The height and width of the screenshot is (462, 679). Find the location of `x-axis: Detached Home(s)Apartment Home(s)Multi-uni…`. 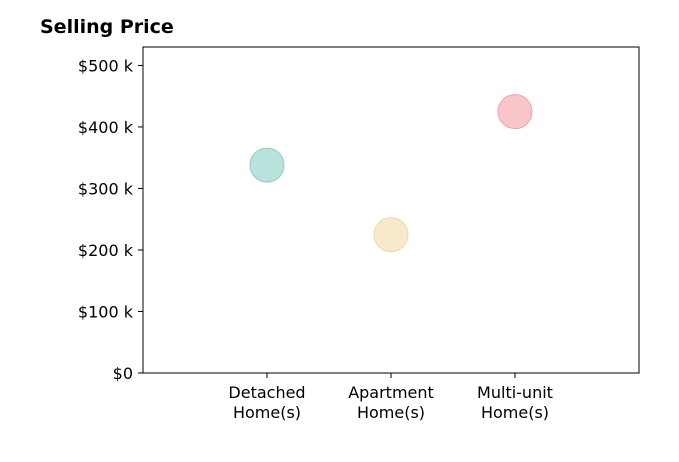

x-axis: Detached Home(s)Apartment Home(s)Multi-uni… is located at coordinates (390, 397).